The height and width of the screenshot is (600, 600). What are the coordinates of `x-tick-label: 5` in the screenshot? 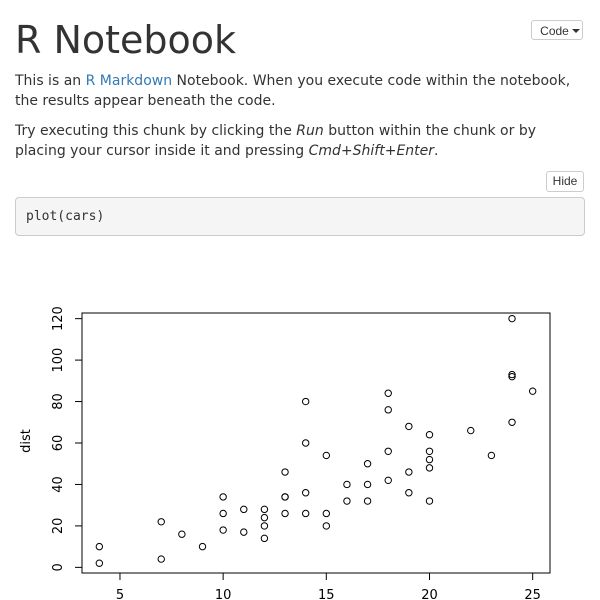 It's located at (120, 594).